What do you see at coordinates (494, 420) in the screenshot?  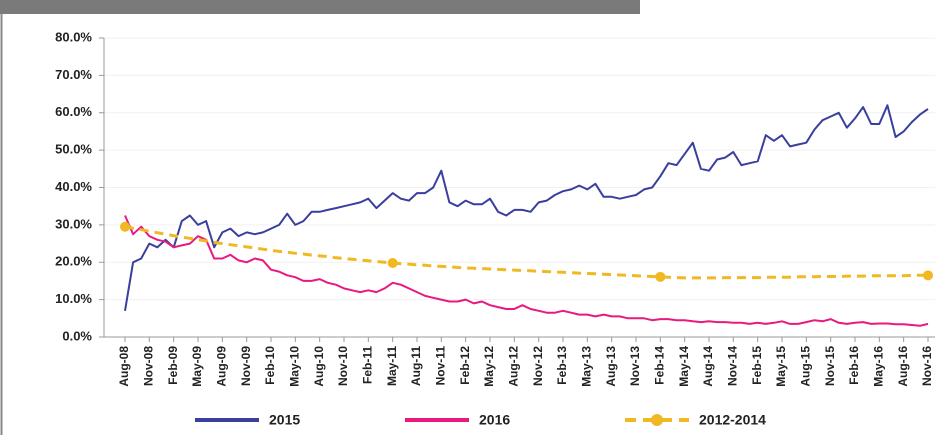 I see `legend-label: 2016` at bounding box center [494, 420].